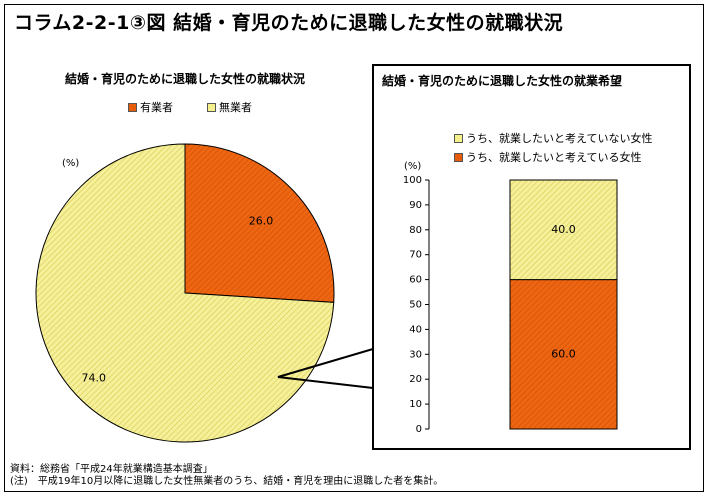  What do you see at coordinates (559, 138) in the screenshot?
I see `legend-label-not-want: うち、就業したいと考えていない女性` at bounding box center [559, 138].